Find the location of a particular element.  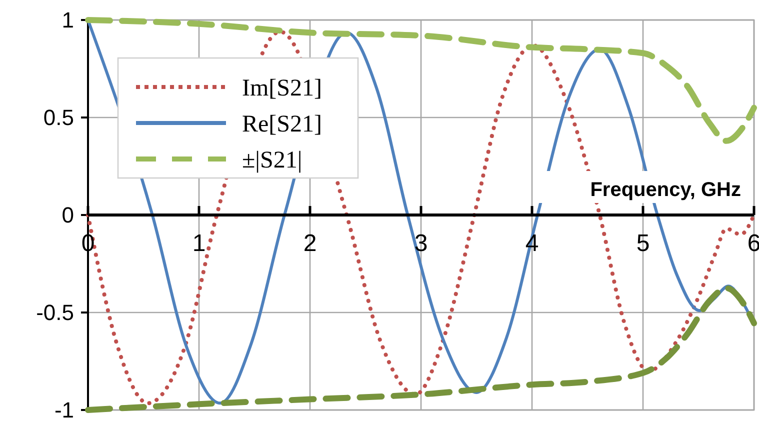

x-axis-title: Frequency, GHz is located at coordinates (665, 190).